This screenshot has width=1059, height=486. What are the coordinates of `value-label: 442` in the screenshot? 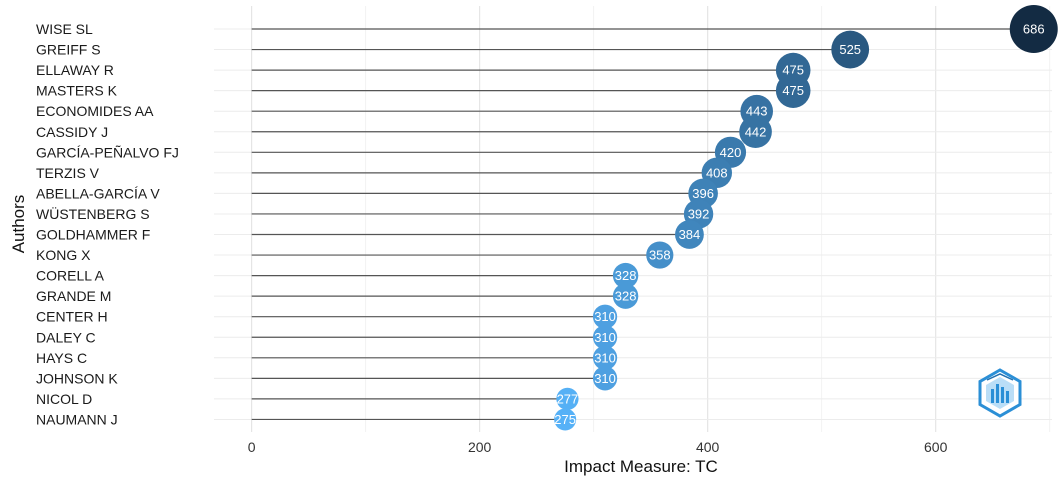 It's located at (756, 131).